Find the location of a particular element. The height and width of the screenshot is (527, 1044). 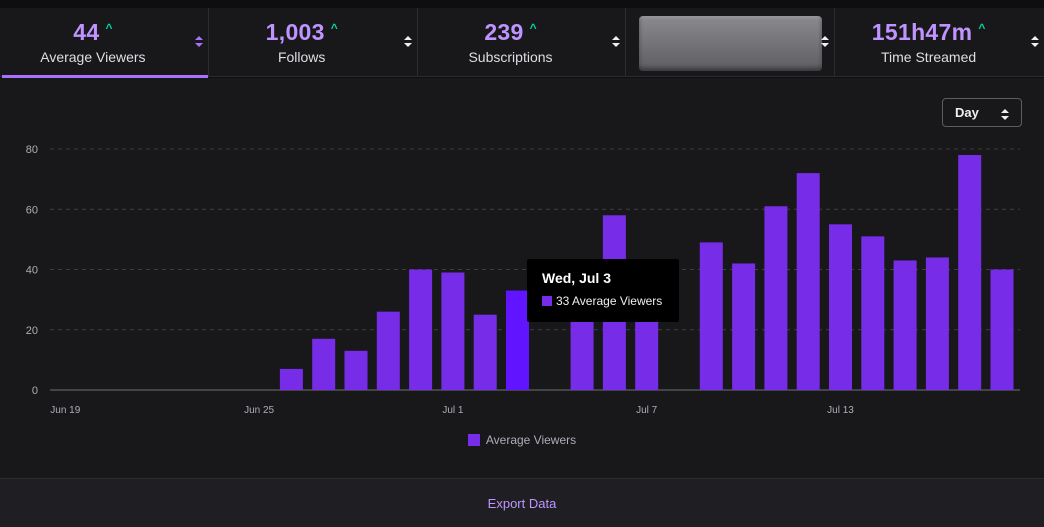

stat-tab-time-streamed: 151h47m ^ Time Streamed is located at coordinates (939, 42).